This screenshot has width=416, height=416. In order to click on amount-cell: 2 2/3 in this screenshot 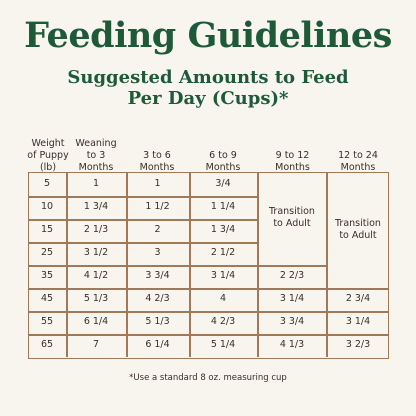, I will do `click(292, 275)`.